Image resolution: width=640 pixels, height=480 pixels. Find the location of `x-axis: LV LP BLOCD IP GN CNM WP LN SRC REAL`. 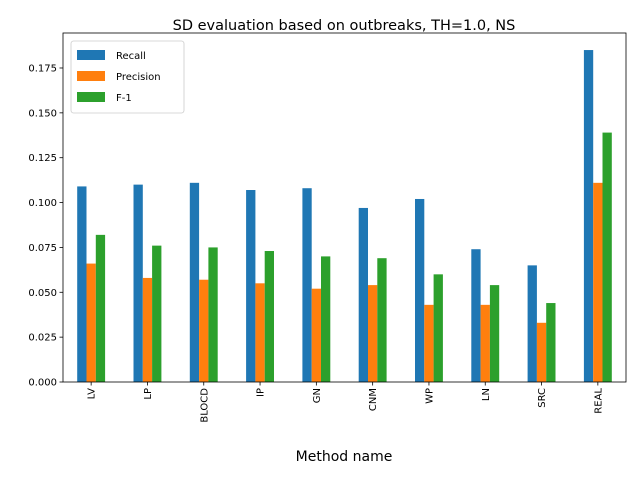

x-axis: LV LP BLOCD IP GN CNM WP LN SRC REAL is located at coordinates (345, 402).